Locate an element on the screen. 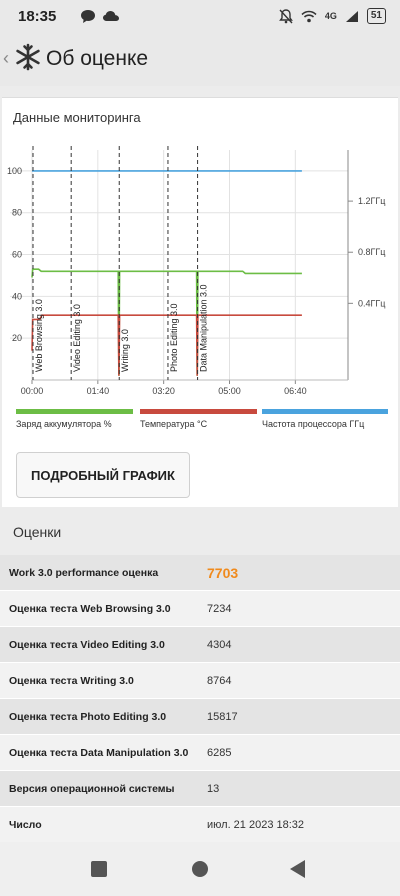  x-tick-label: 03:20 is located at coordinates (163, 391).